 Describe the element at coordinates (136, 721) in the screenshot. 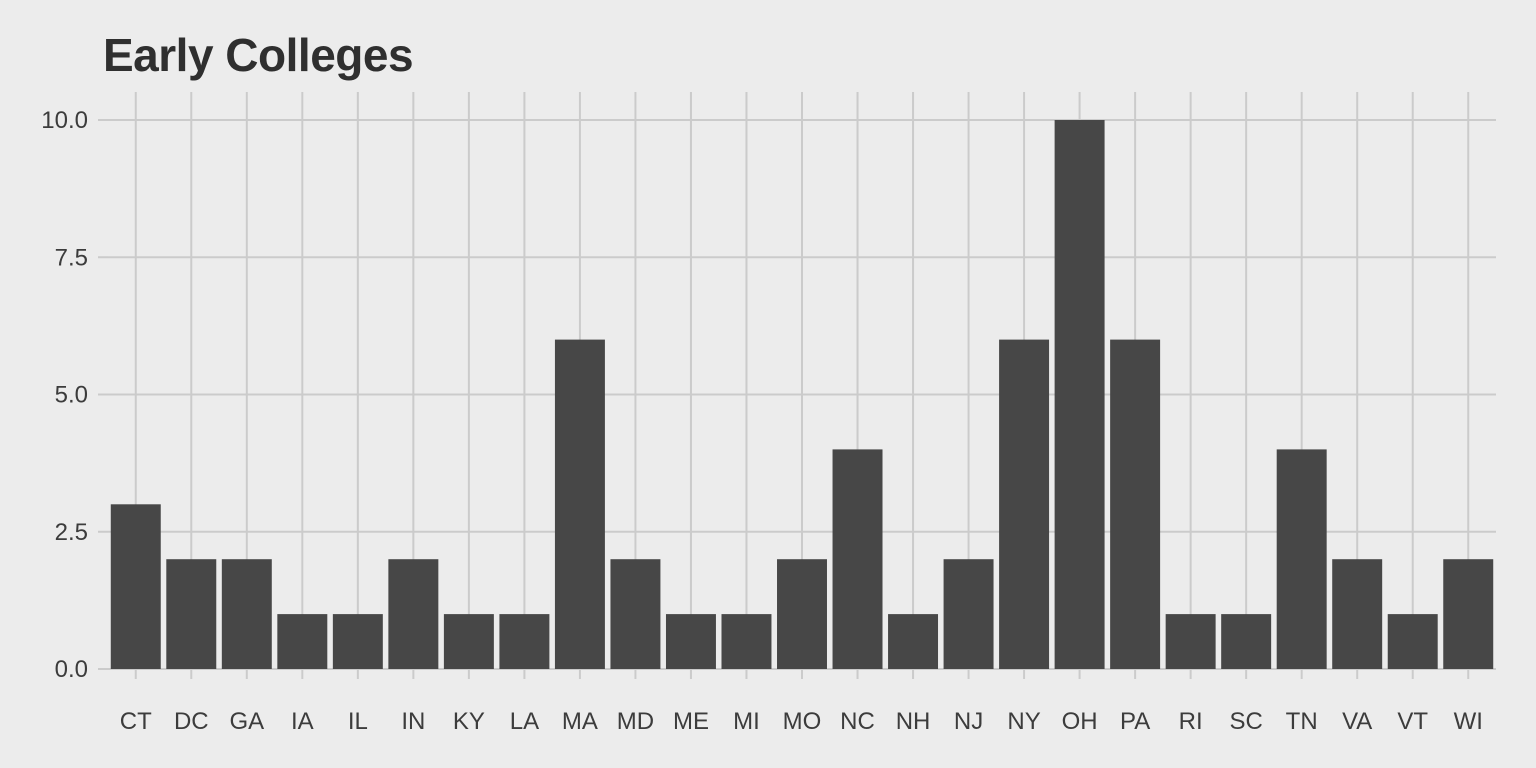

I see `x-tick-label: CT` at that location.